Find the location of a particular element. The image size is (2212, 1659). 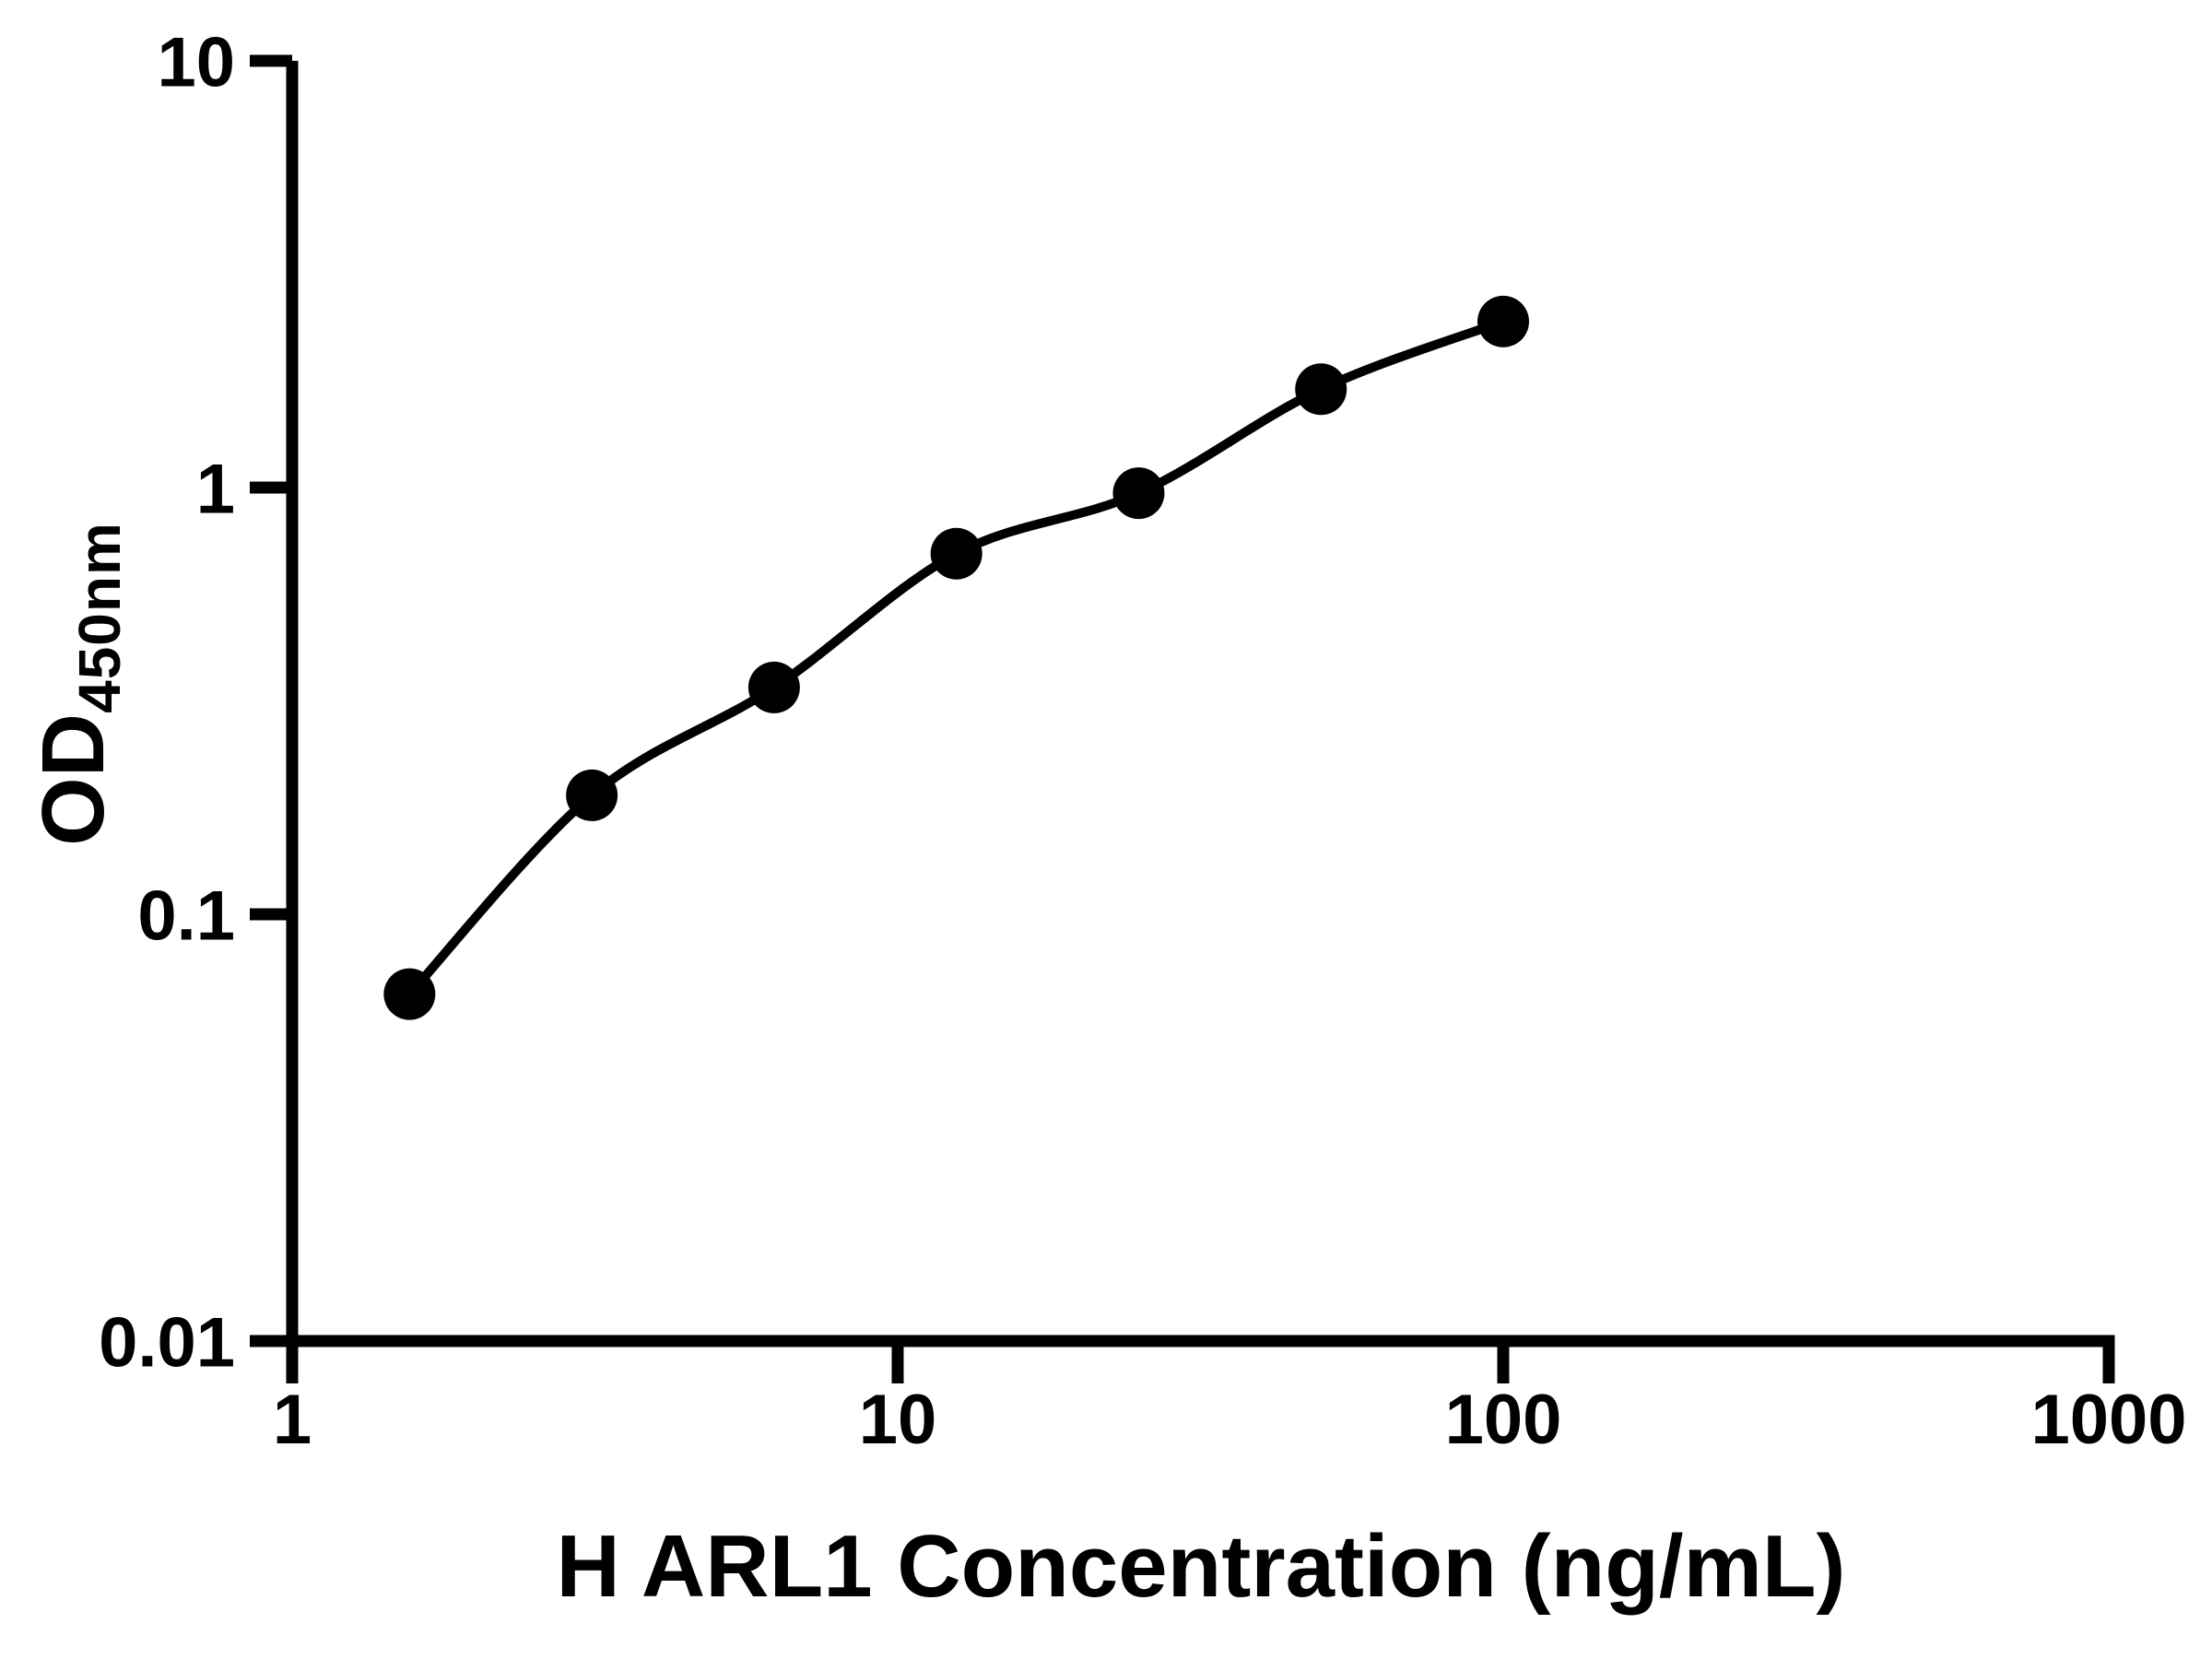

y-tick-label: 10 is located at coordinates (196, 62).